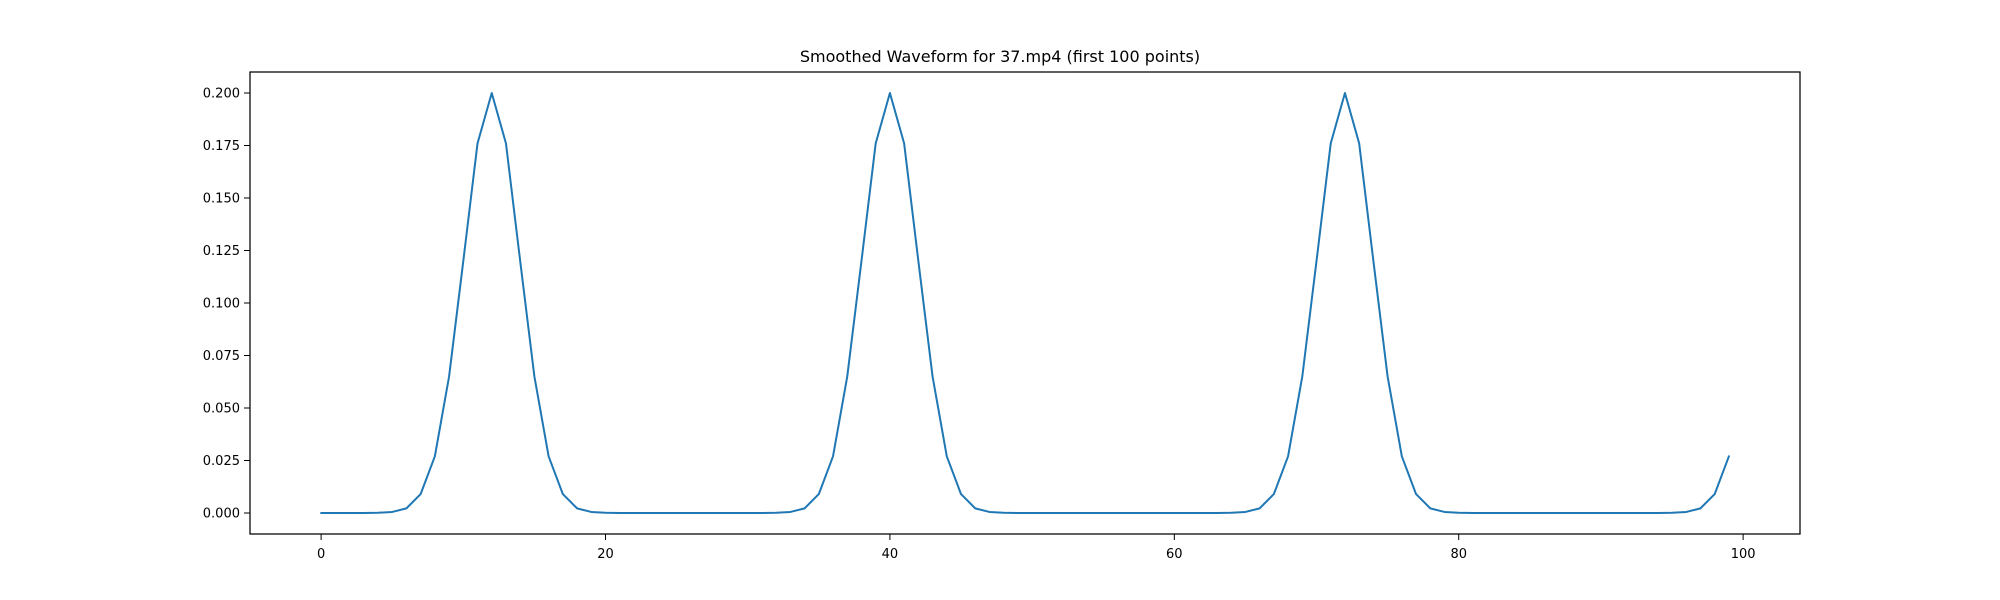  I want to click on x-tick-label: 40, so click(890, 554).